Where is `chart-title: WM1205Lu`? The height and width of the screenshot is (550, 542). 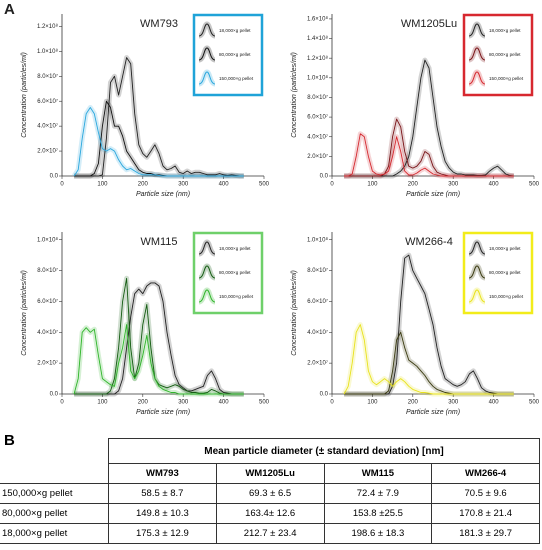 chart-title: WM1205Lu is located at coordinates (429, 24).